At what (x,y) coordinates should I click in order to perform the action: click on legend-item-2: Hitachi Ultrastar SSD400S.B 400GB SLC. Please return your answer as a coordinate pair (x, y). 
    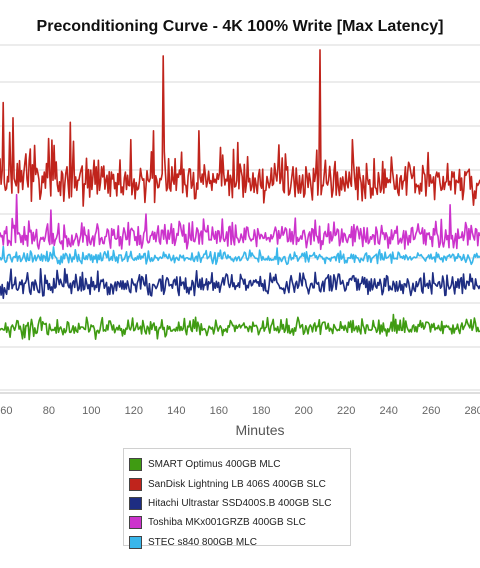
    Looking at the image, I should click on (239, 503).